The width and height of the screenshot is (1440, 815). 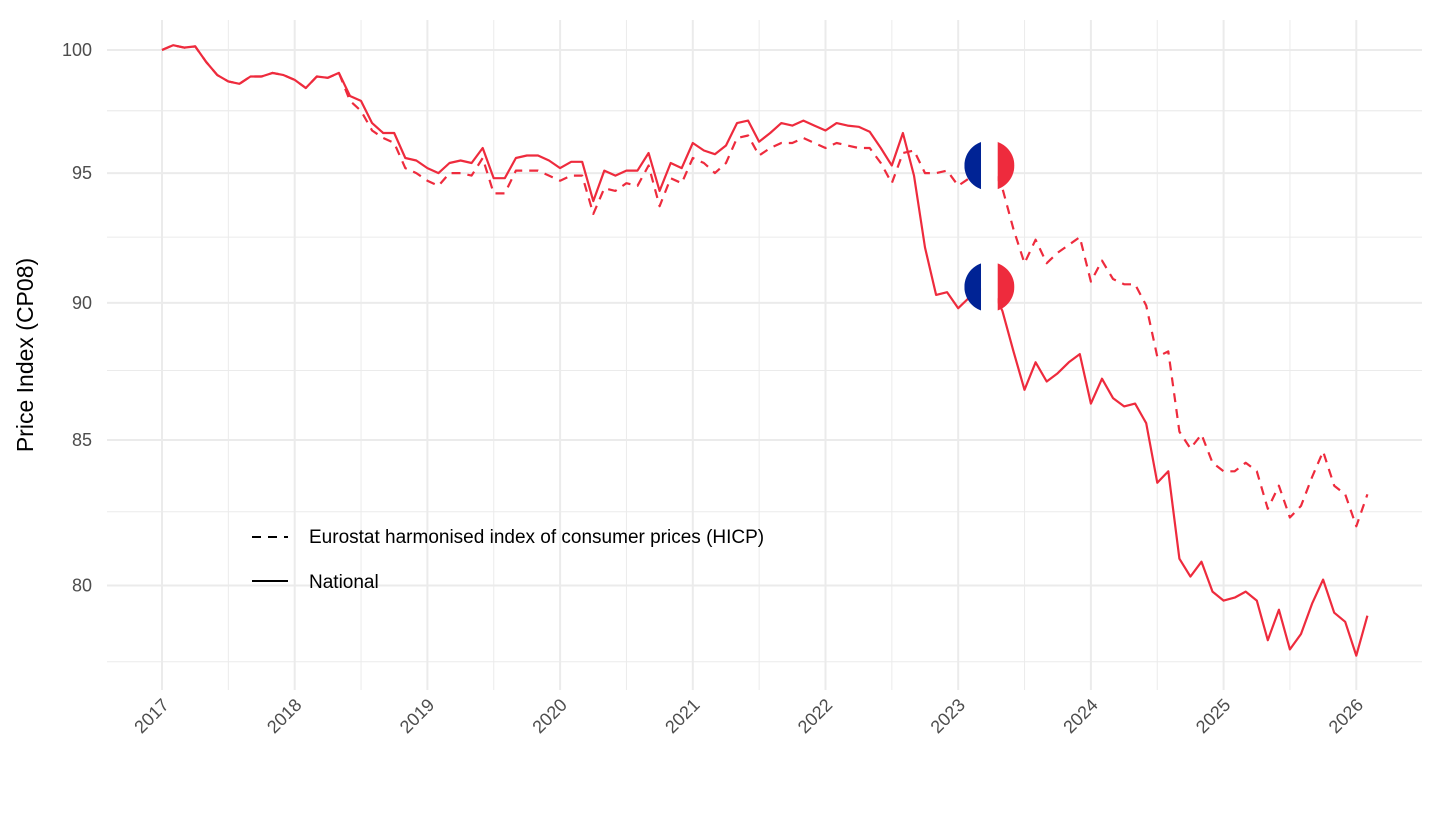 I want to click on y-axis-ticks: 80 85 90 95 100, so click(x=77, y=318).